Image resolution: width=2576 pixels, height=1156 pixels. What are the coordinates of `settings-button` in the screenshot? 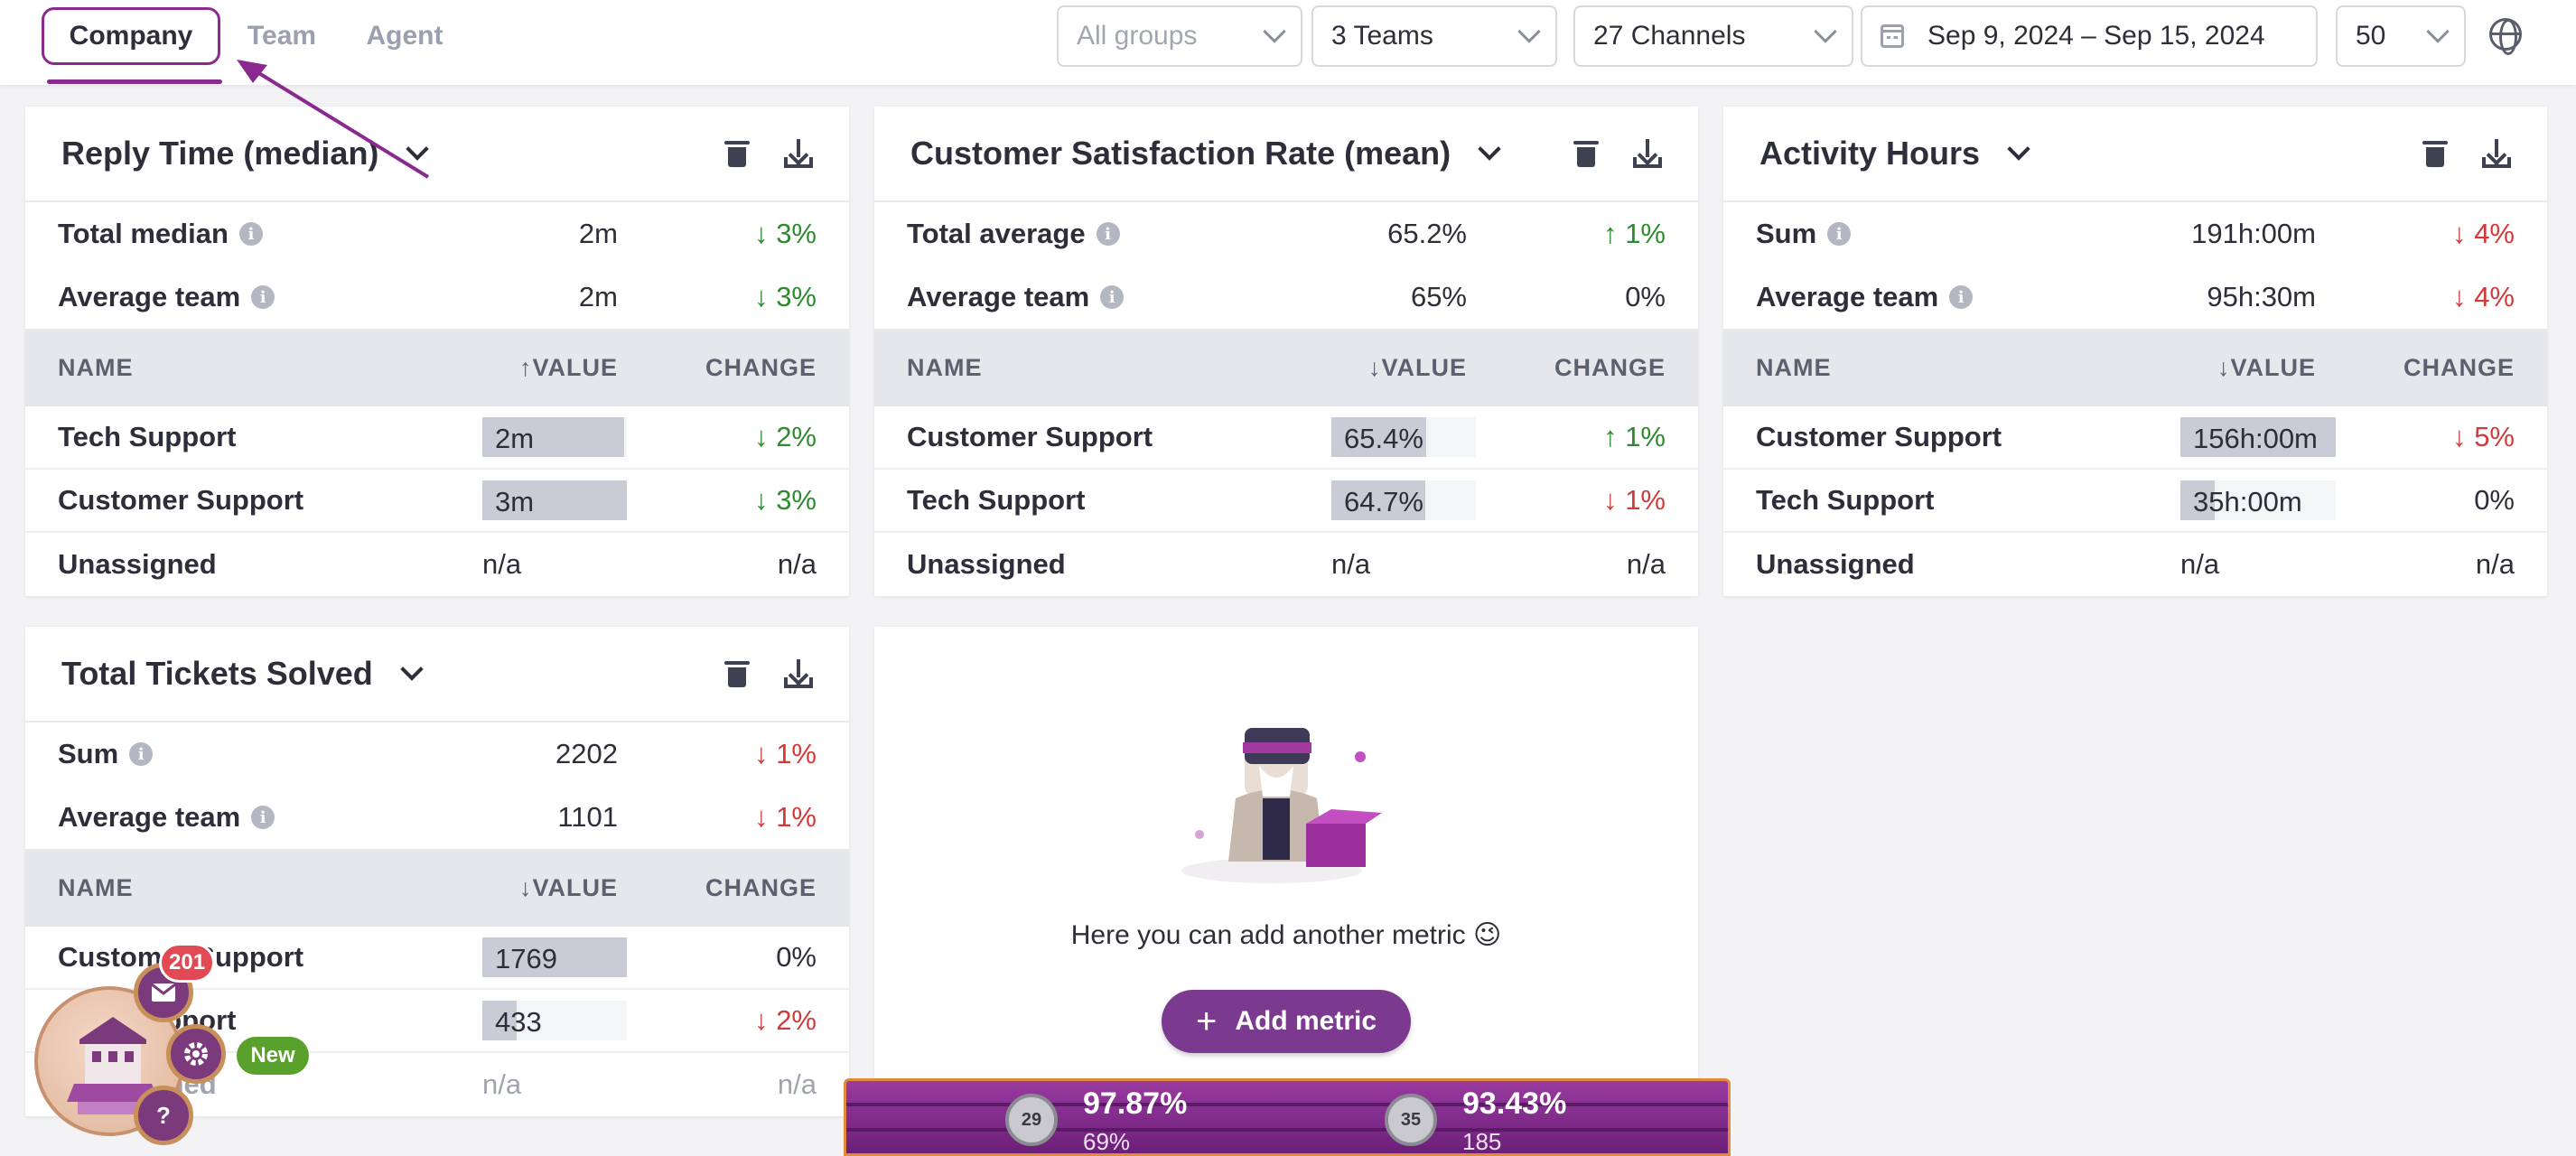 It's located at (196, 1054).